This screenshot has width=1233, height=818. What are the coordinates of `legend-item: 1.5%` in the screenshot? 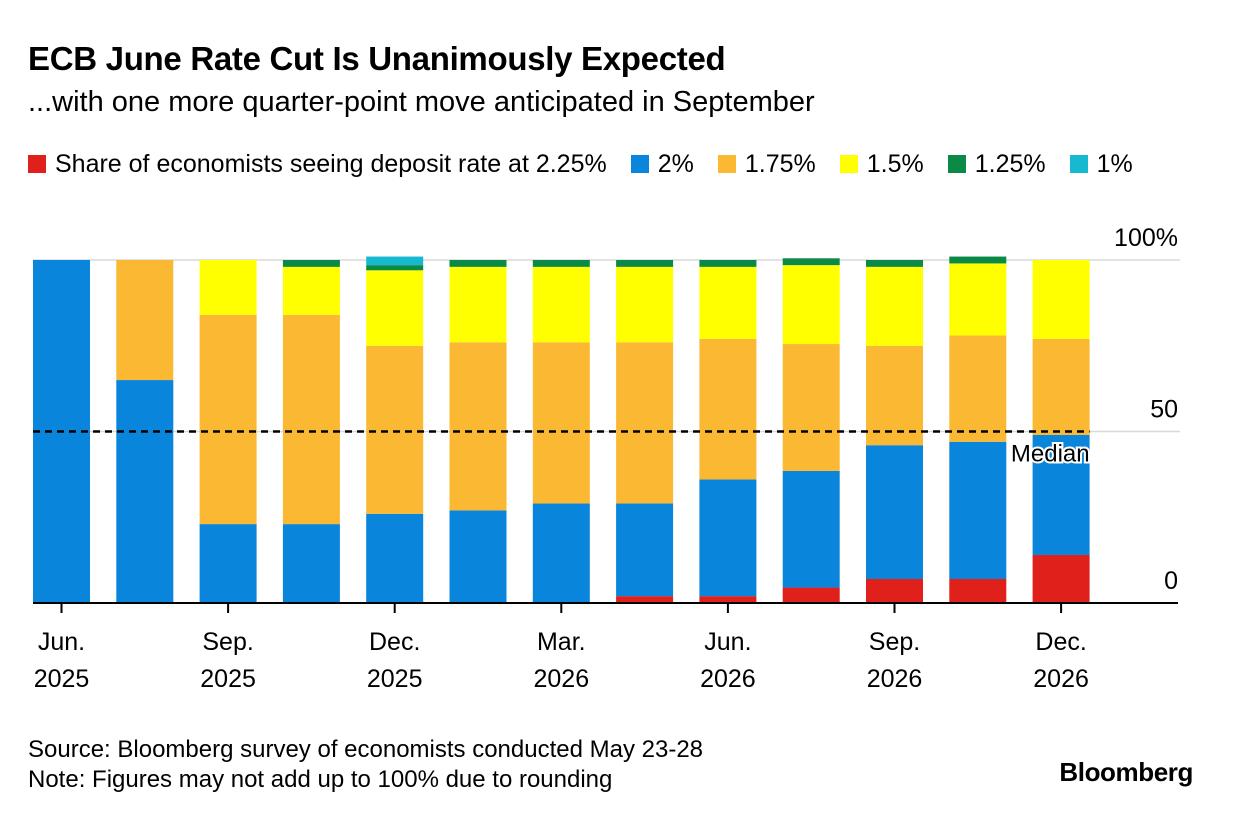 It's located at (881, 164).